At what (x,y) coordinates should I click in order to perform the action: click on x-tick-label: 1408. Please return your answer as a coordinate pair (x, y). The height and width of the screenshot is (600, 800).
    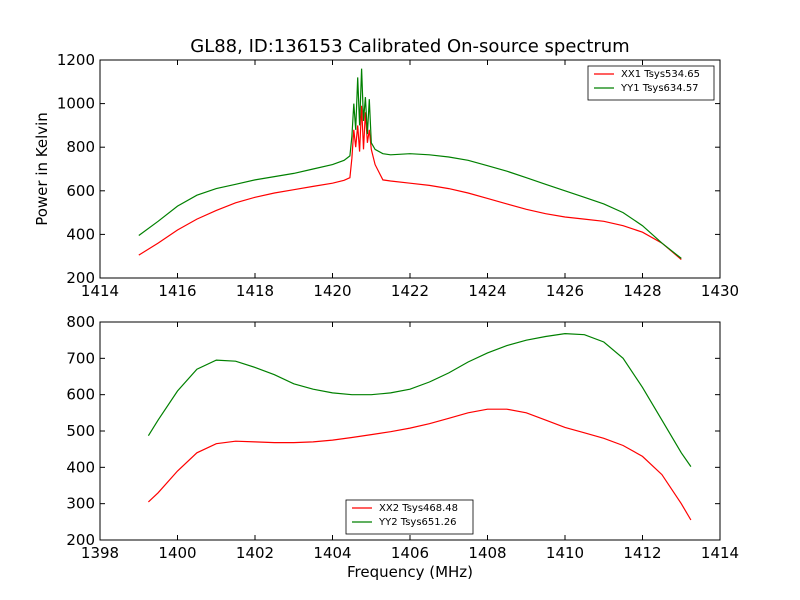
    Looking at the image, I should click on (487, 553).